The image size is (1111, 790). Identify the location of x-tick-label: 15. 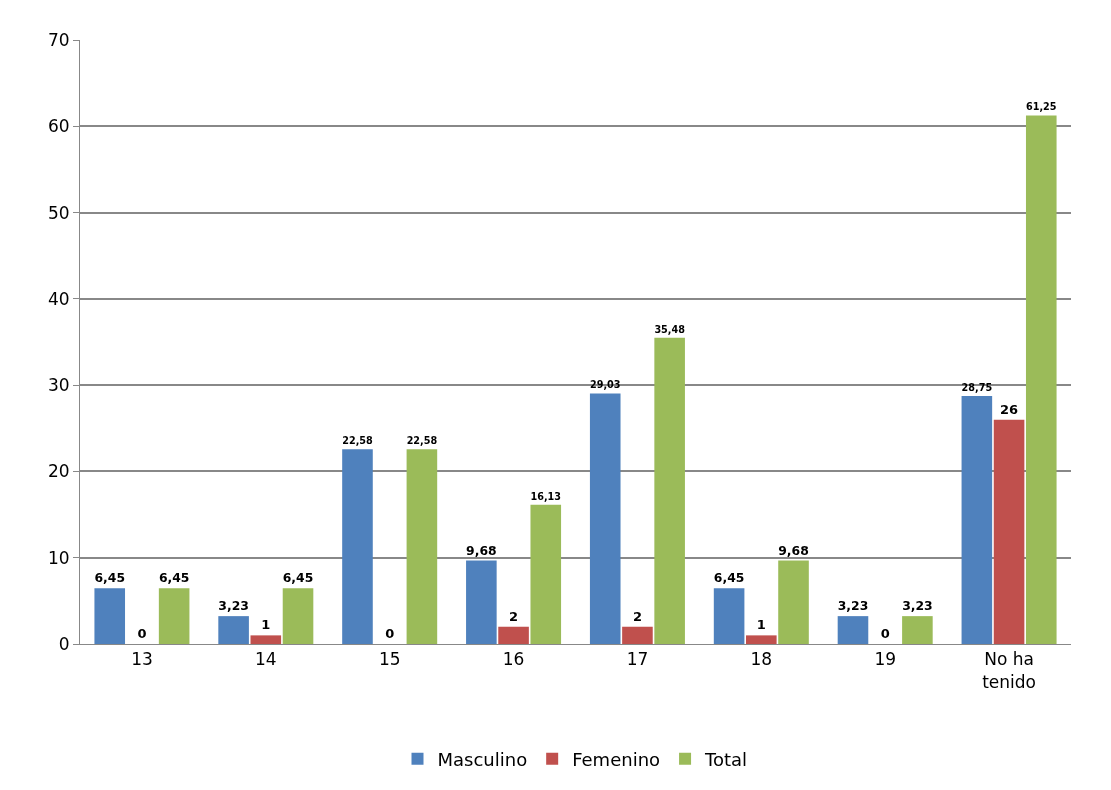
(389, 659).